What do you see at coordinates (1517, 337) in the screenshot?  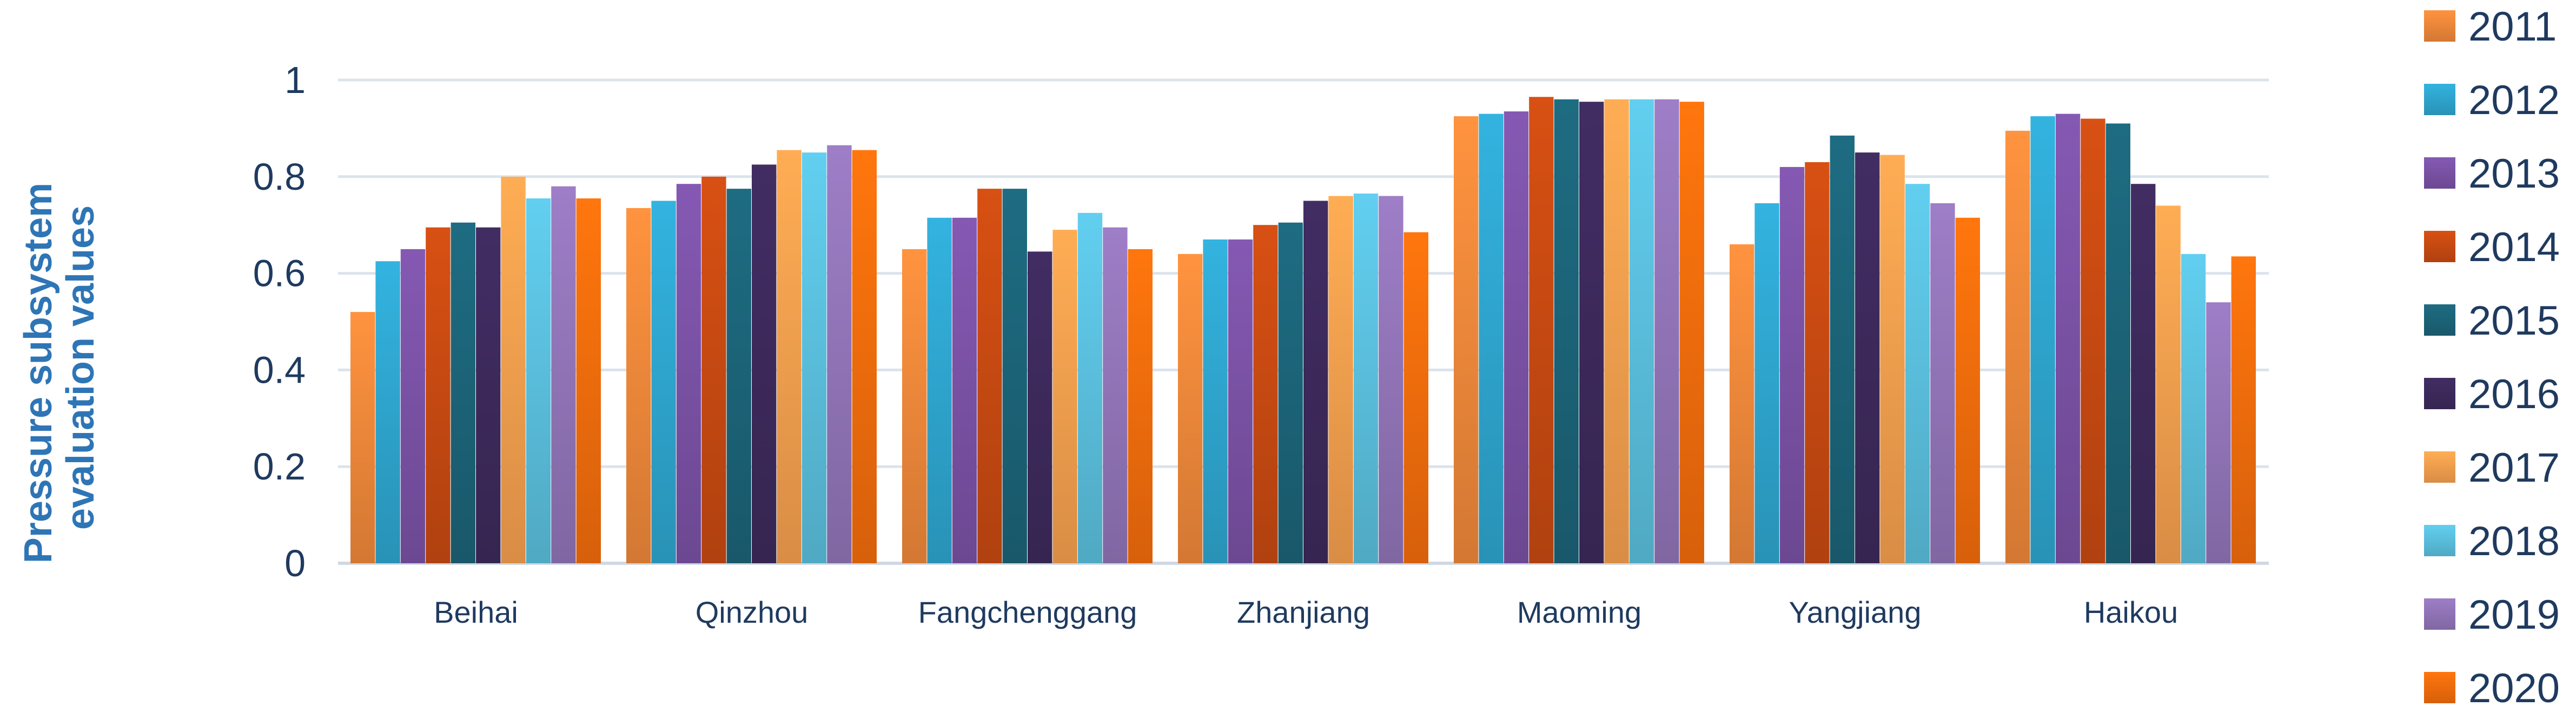 I see `bar-maoming-2013` at bounding box center [1517, 337].